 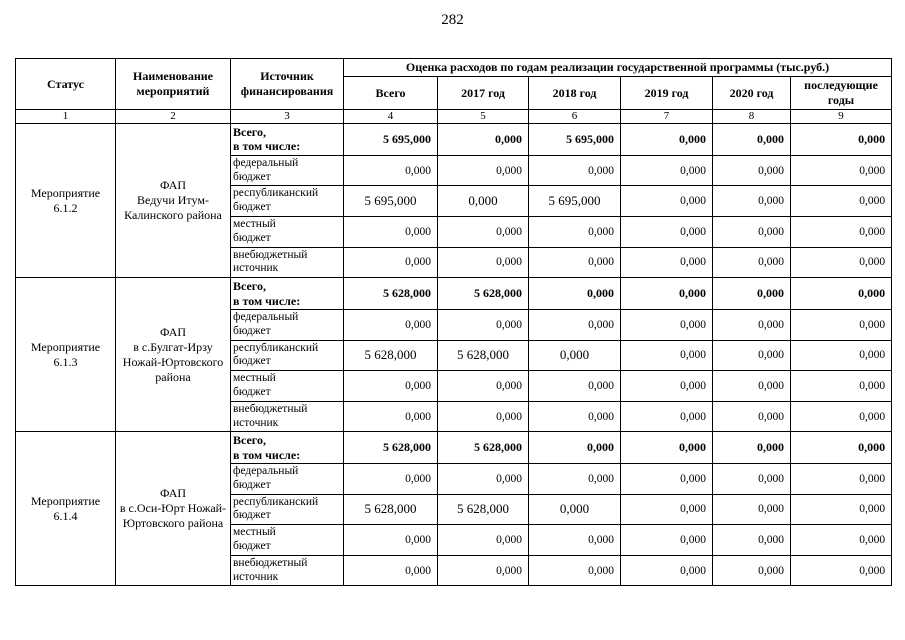 I want to click on source-cell: местный бюджет, so click(x=287, y=386).